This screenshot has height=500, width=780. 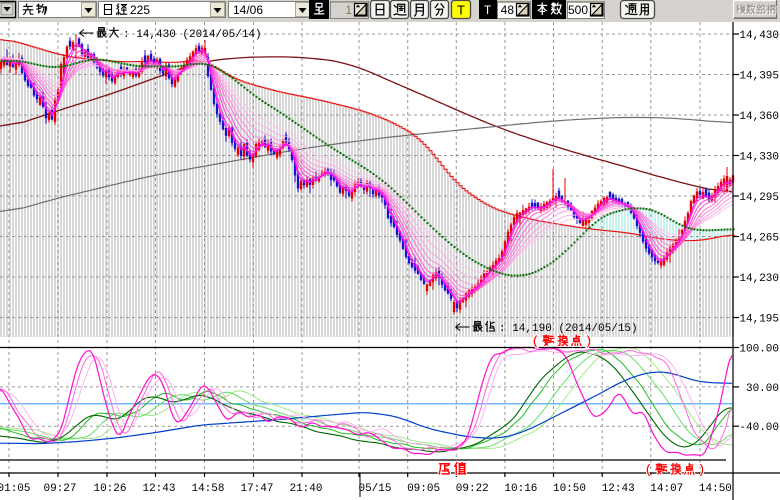 I want to click on svg-text: 10:50, so click(x=569, y=489).